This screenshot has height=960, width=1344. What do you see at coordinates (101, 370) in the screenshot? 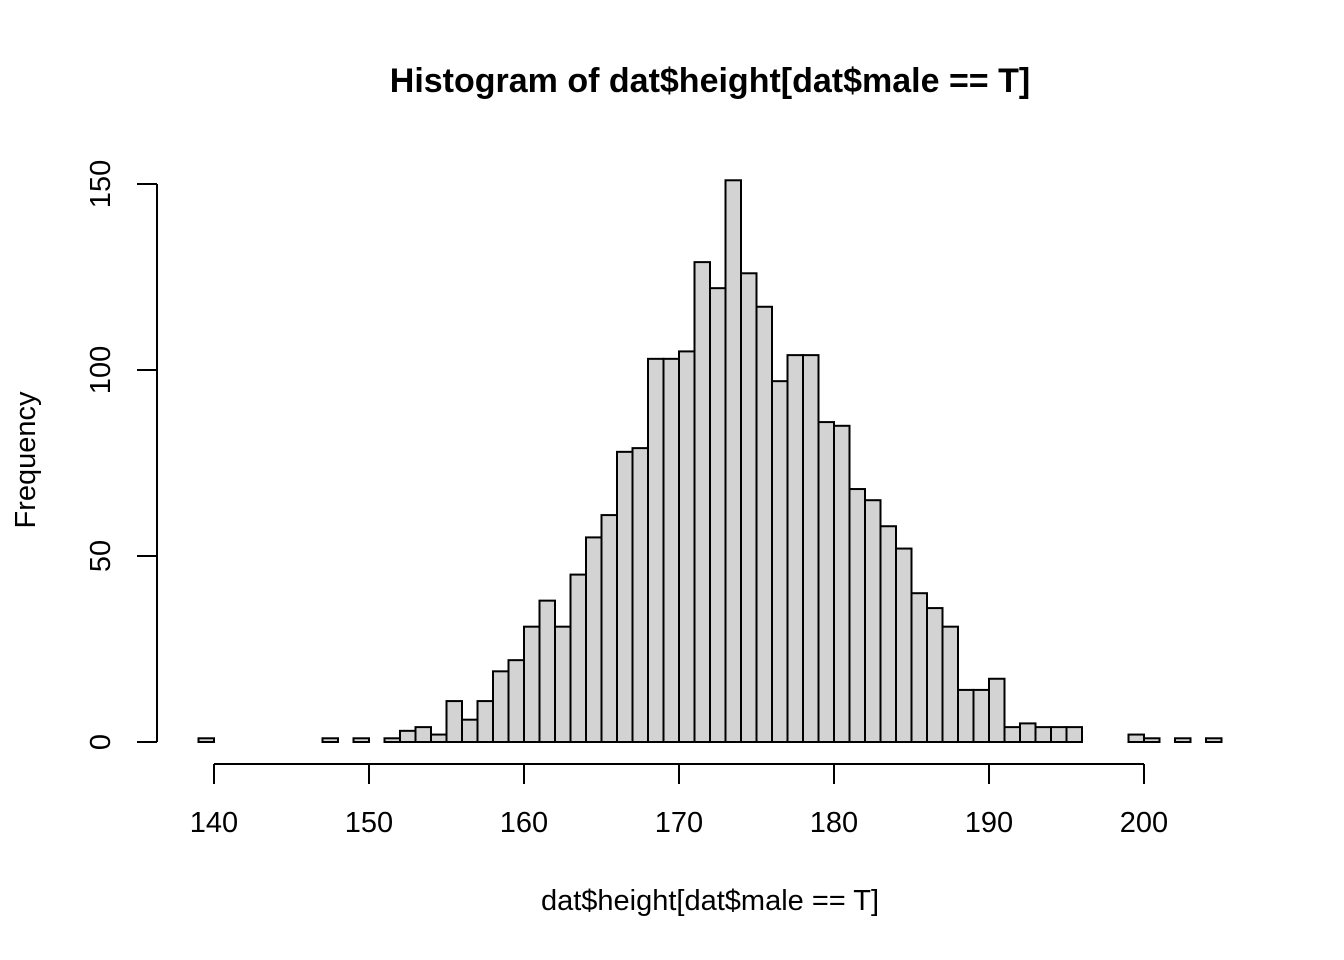
I see `y-tick-label: 100` at bounding box center [101, 370].